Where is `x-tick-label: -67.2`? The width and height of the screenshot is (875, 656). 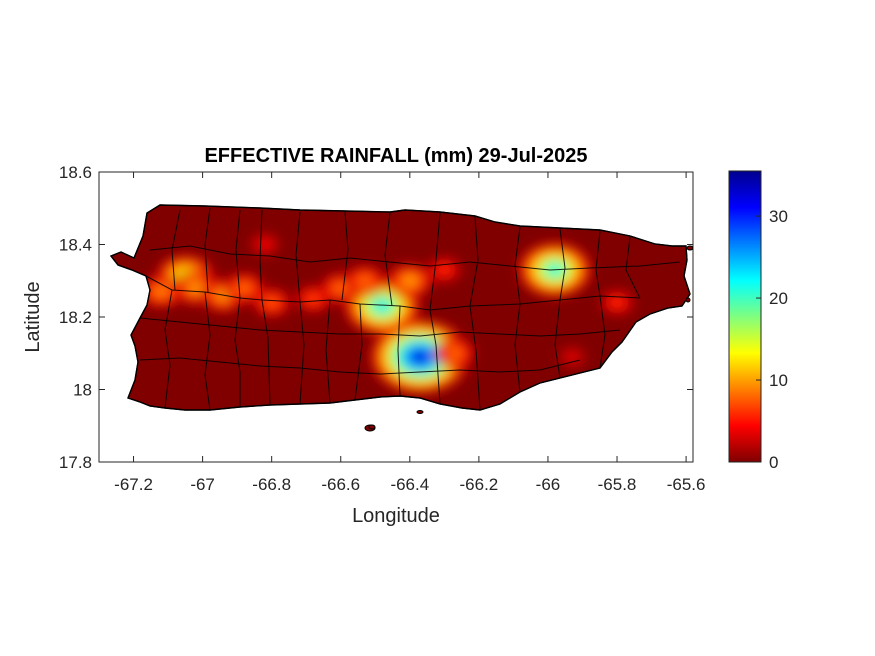
x-tick-label: -67.2 is located at coordinates (133, 484).